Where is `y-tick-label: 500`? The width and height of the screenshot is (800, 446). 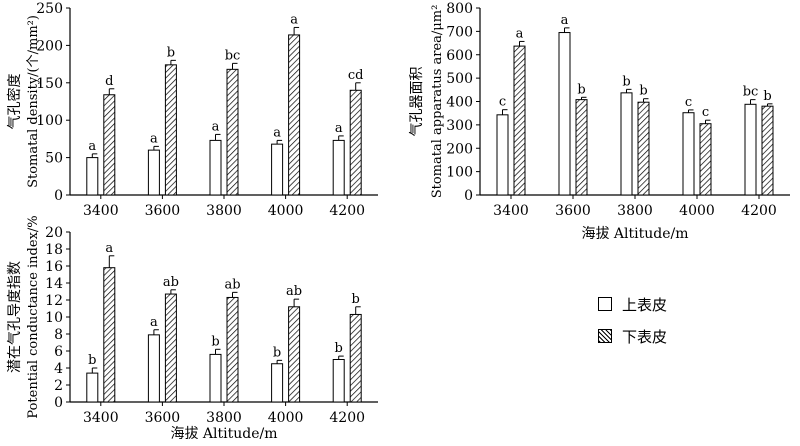 y-tick-label: 500 is located at coordinates (459, 79).